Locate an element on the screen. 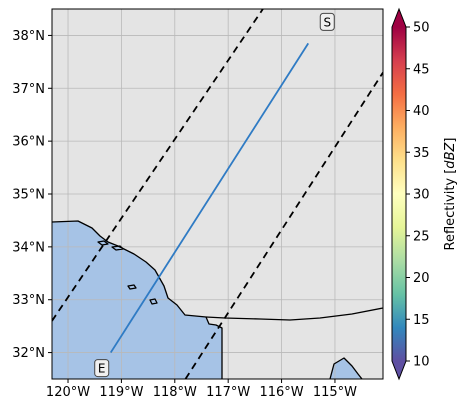  lon-tick-label: 117°W is located at coordinates (228, 392).